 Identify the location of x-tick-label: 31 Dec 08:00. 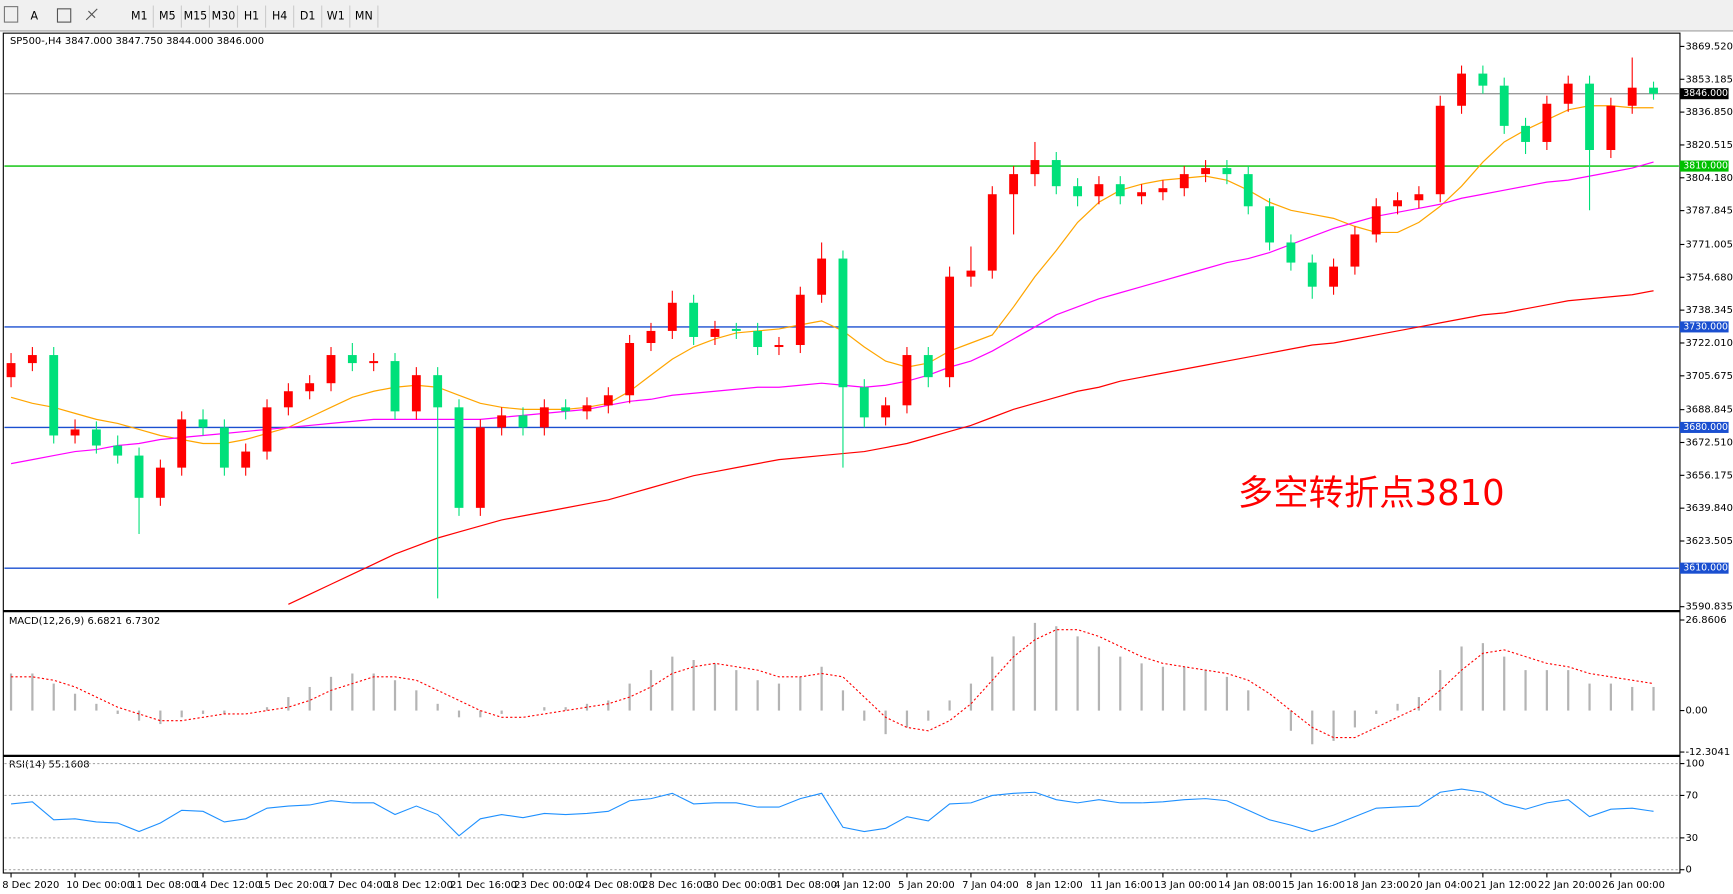
(803, 885).